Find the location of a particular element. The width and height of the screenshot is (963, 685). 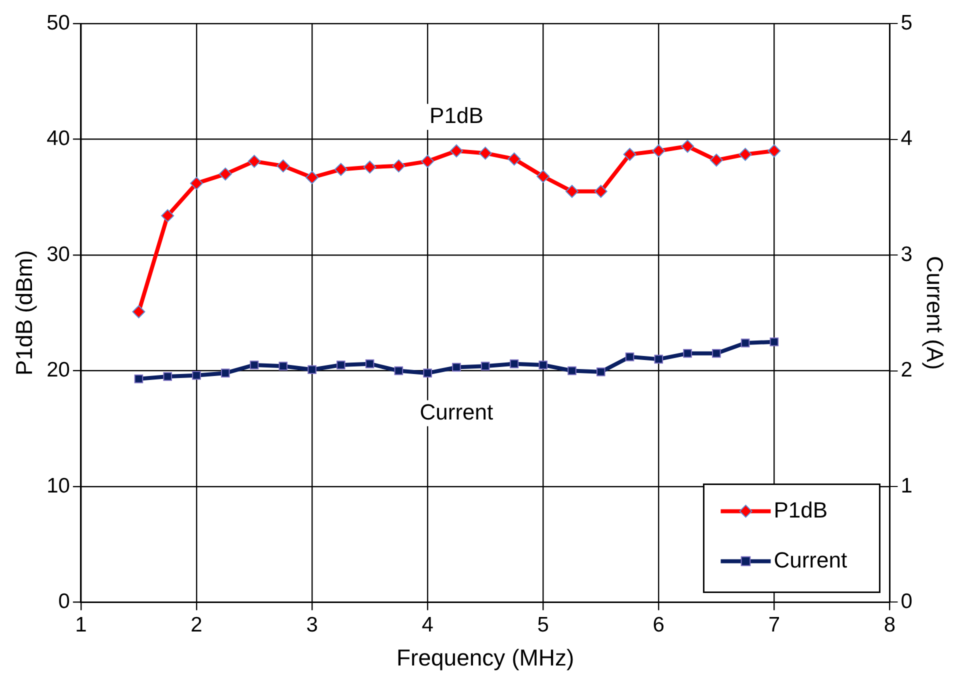

y-tick-label: 20 is located at coordinates (58, 370).